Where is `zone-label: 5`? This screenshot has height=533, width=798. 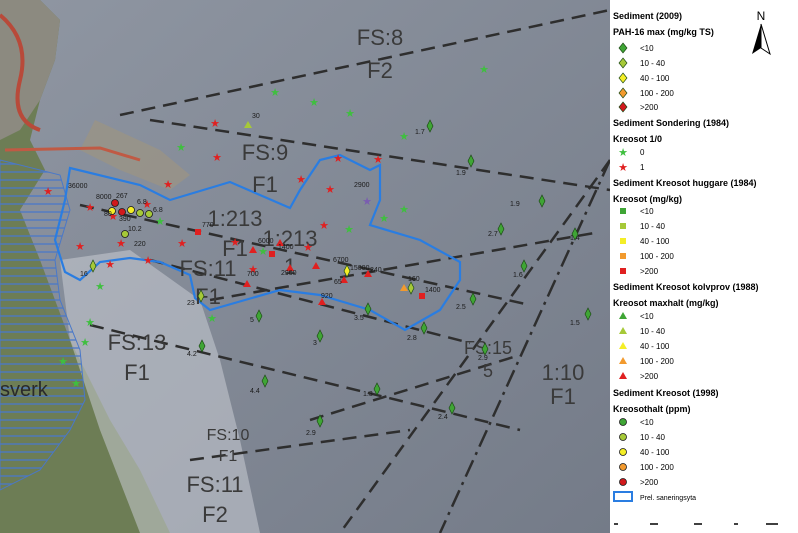
zone-label: 5 is located at coordinates (488, 371).